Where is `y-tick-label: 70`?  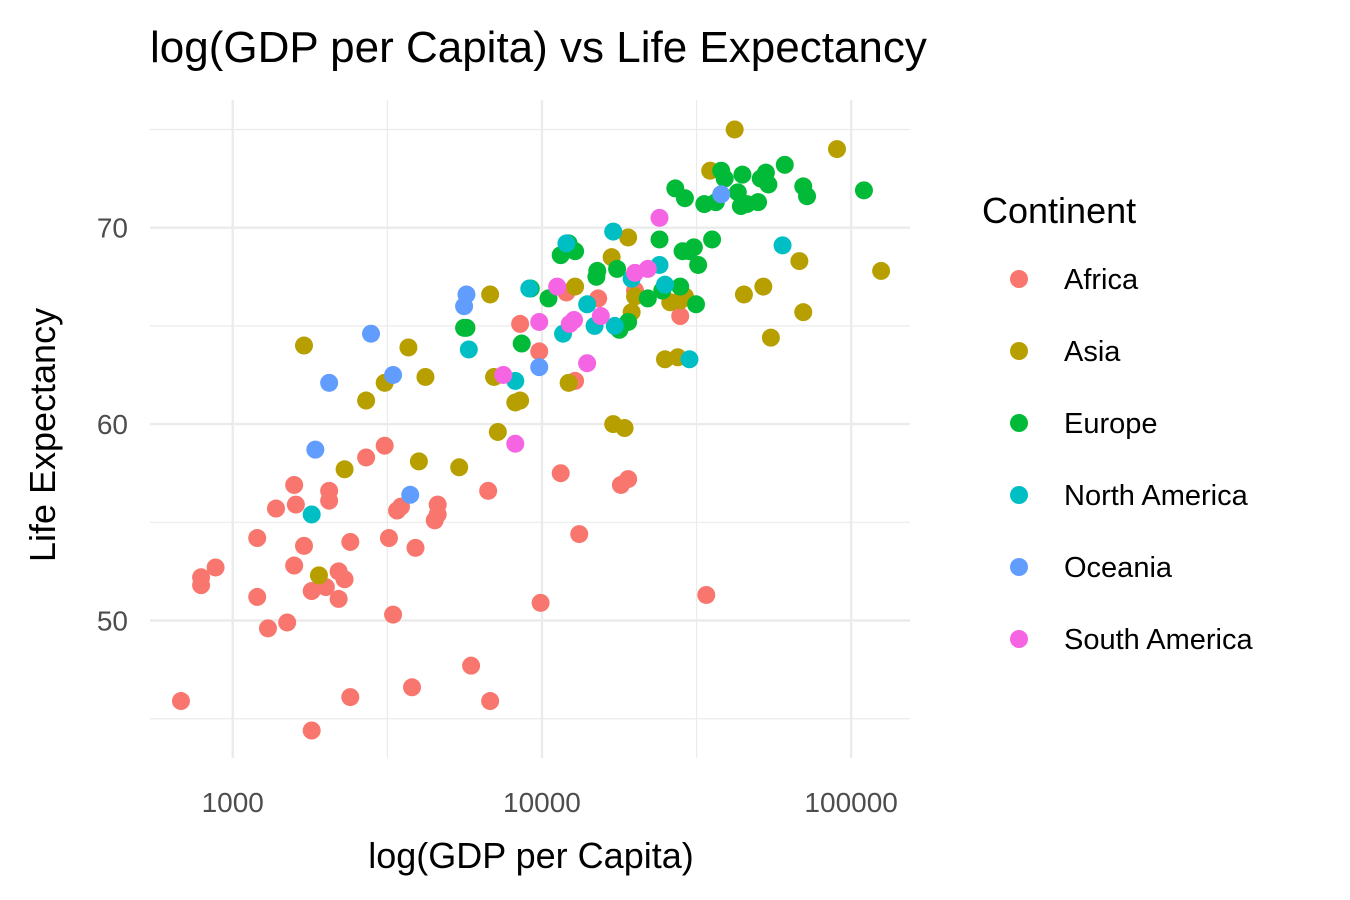
y-tick-label: 70 is located at coordinates (112, 228).